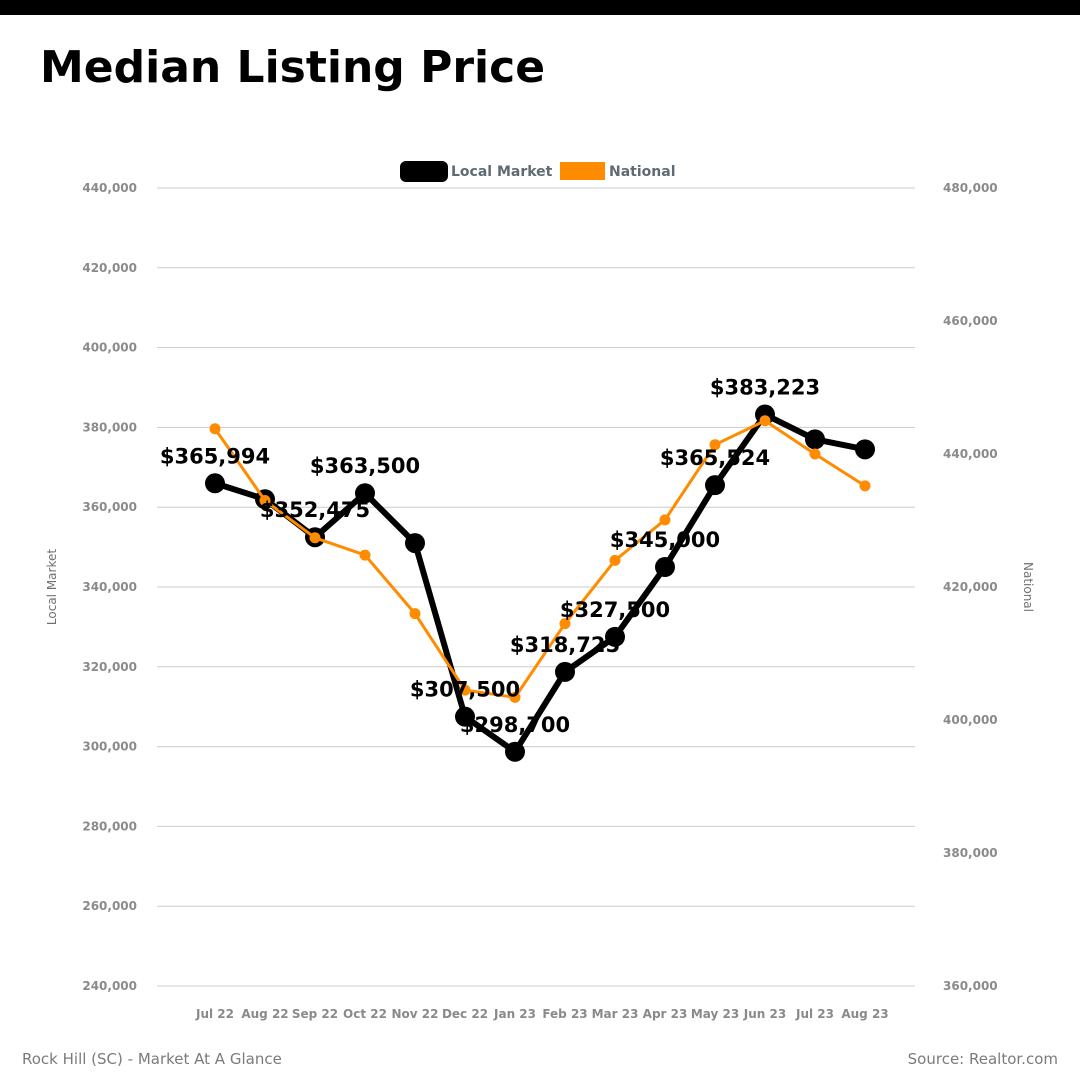  What do you see at coordinates (365, 1014) in the screenshot?
I see `x-tick-label: Oct 22` at bounding box center [365, 1014].